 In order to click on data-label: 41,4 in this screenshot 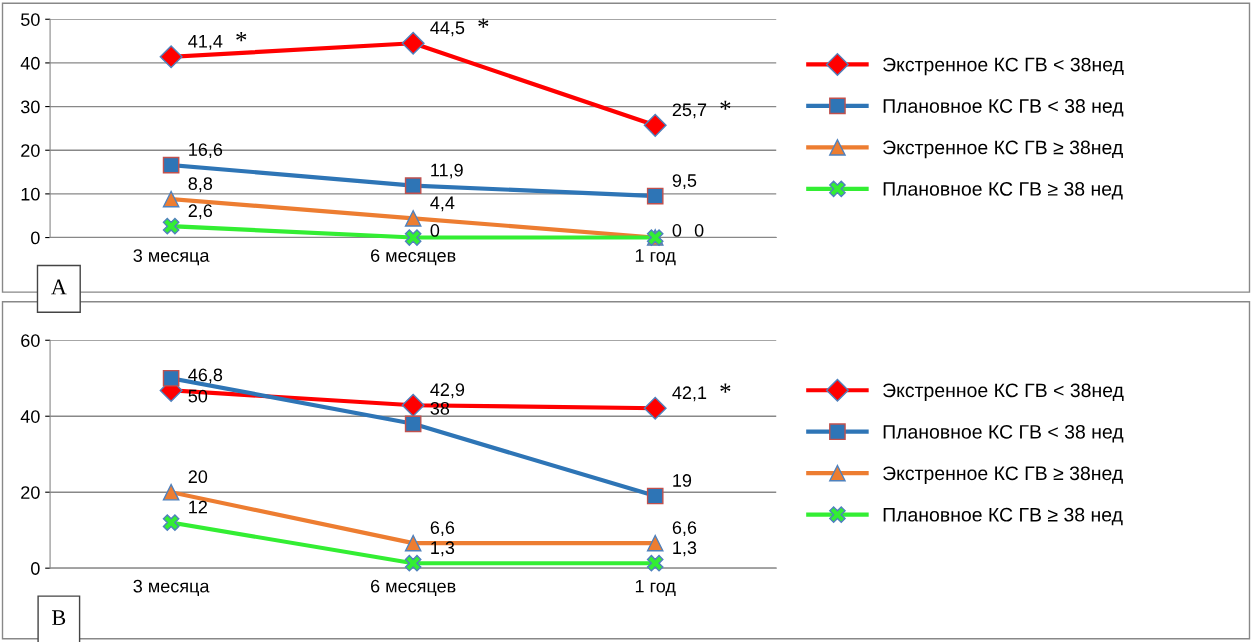, I will do `click(205, 42)`.